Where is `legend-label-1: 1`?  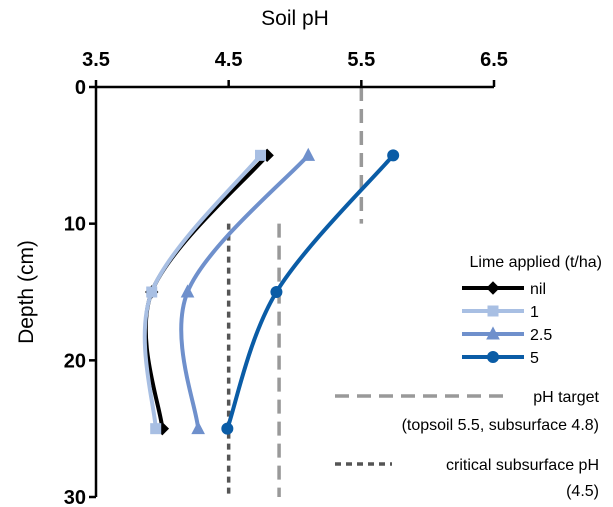 legend-label-1: 1 is located at coordinates (534, 312).